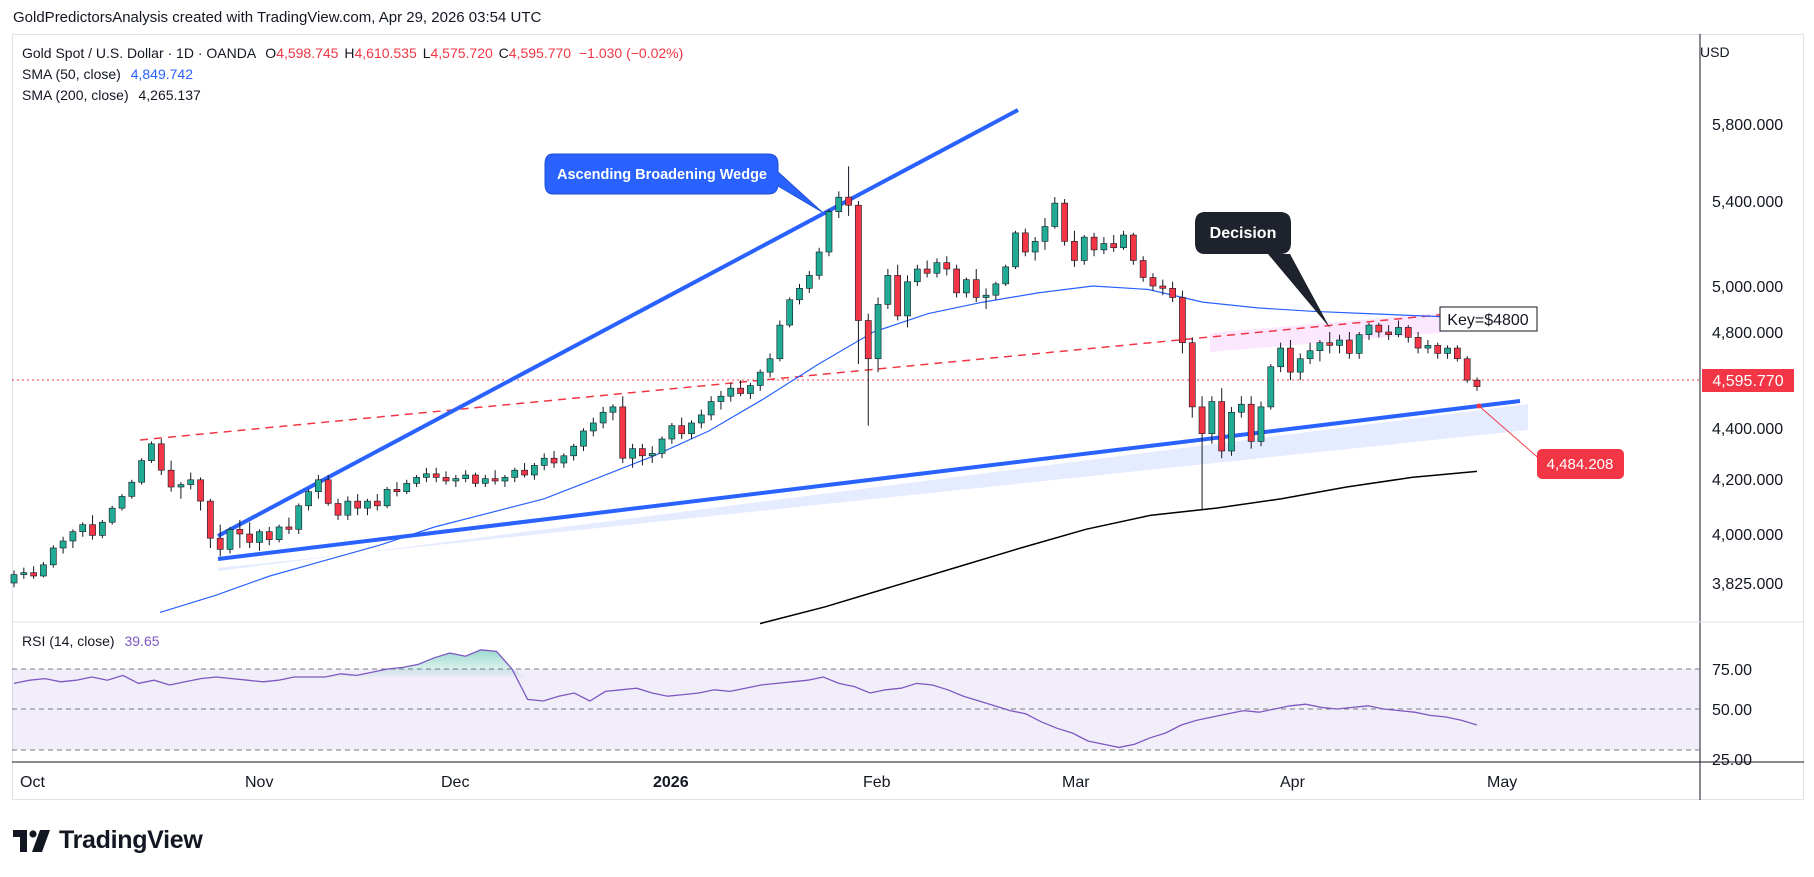  Describe the element at coordinates (31, 840) in the screenshot. I see `tradingview-logo-icon` at that location.